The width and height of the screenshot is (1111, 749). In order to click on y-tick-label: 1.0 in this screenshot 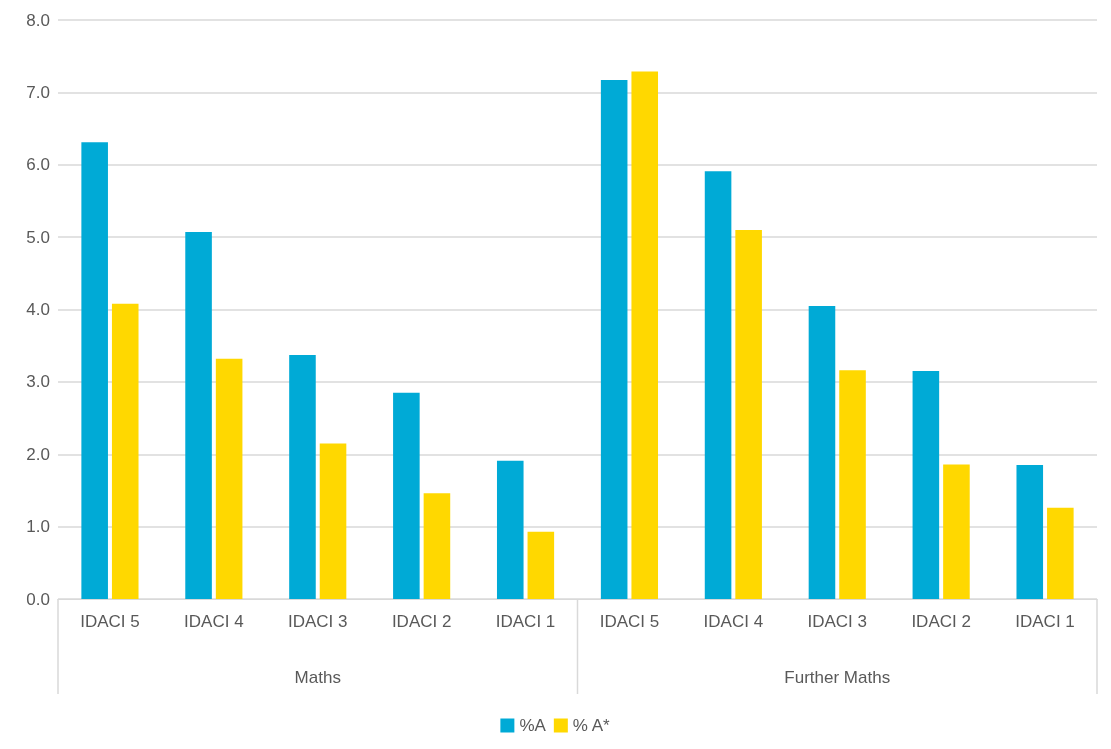, I will do `click(38, 527)`.